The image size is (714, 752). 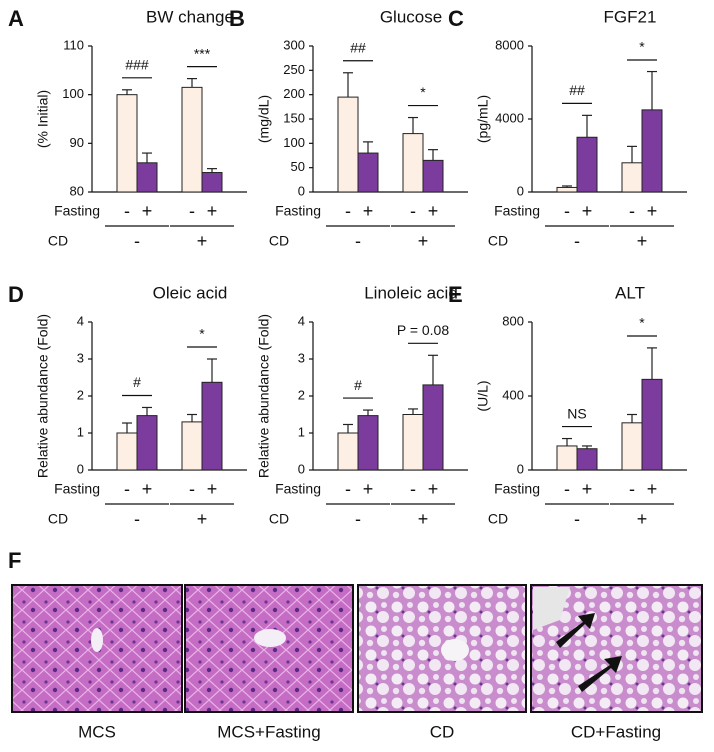 I want to click on chart-title: Oleic acid, so click(x=190, y=292).